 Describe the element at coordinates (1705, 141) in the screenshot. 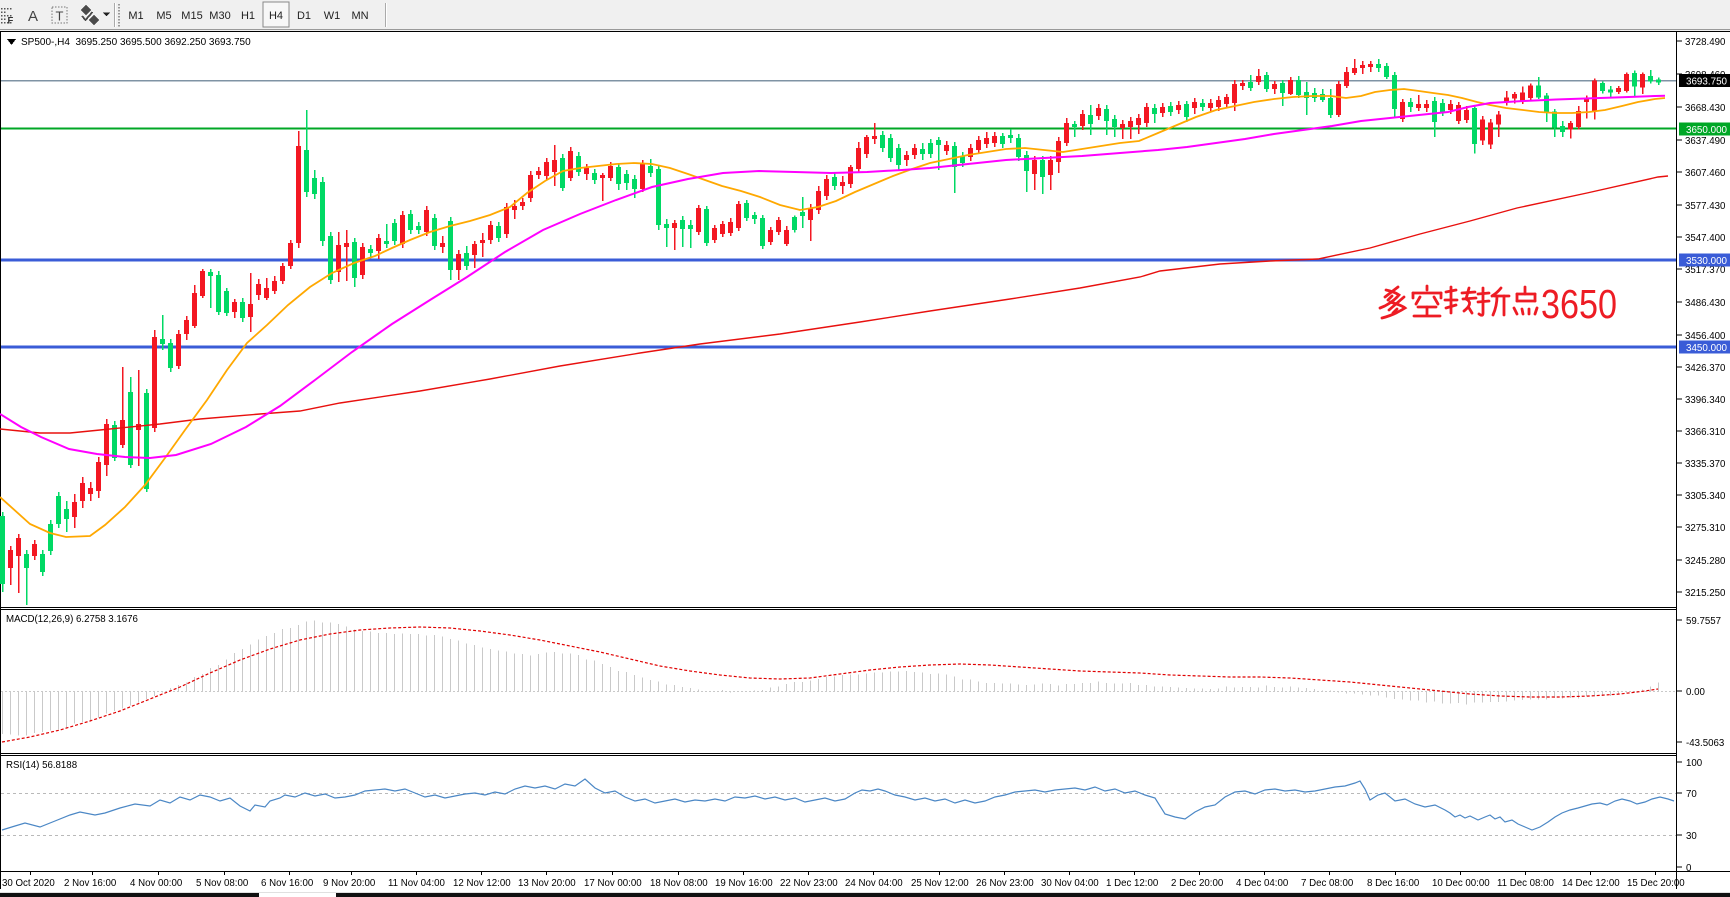

I see `svg-text: 3637.490` at that location.